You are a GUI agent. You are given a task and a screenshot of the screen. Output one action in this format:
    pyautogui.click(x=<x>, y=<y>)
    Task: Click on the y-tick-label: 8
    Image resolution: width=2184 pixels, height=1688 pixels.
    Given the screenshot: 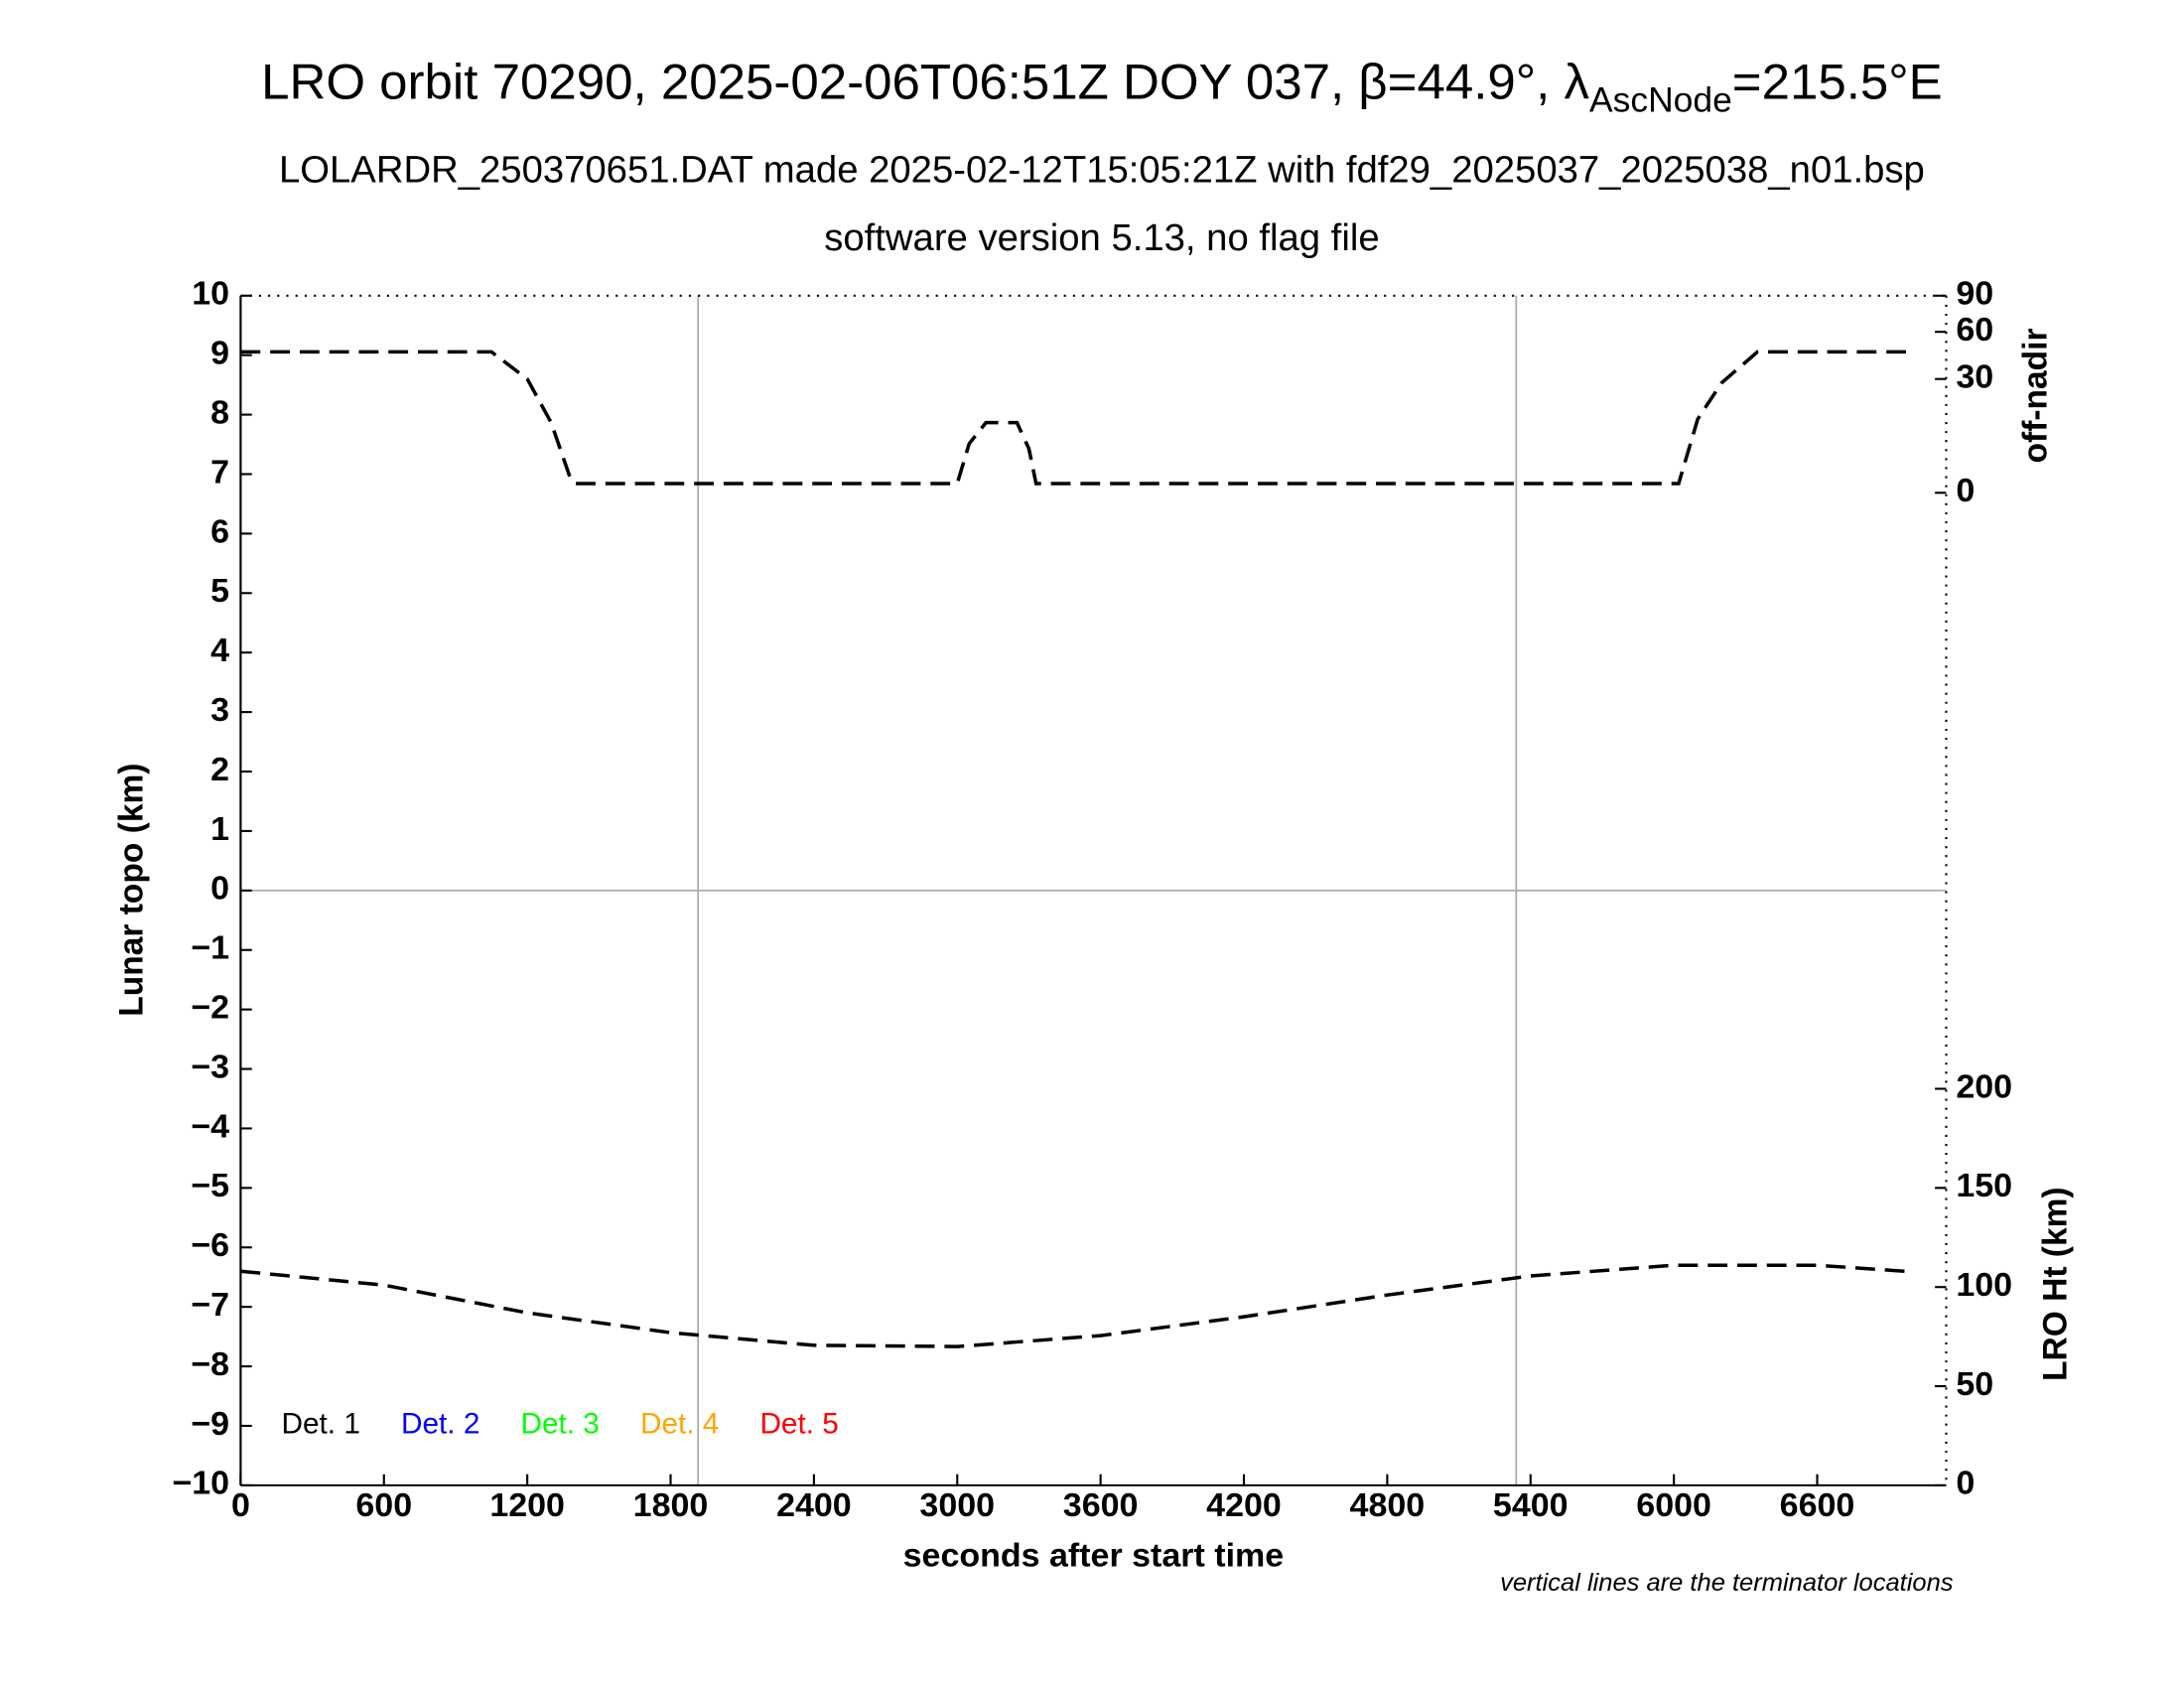 What is the action you would take?
    pyautogui.click(x=219, y=413)
    